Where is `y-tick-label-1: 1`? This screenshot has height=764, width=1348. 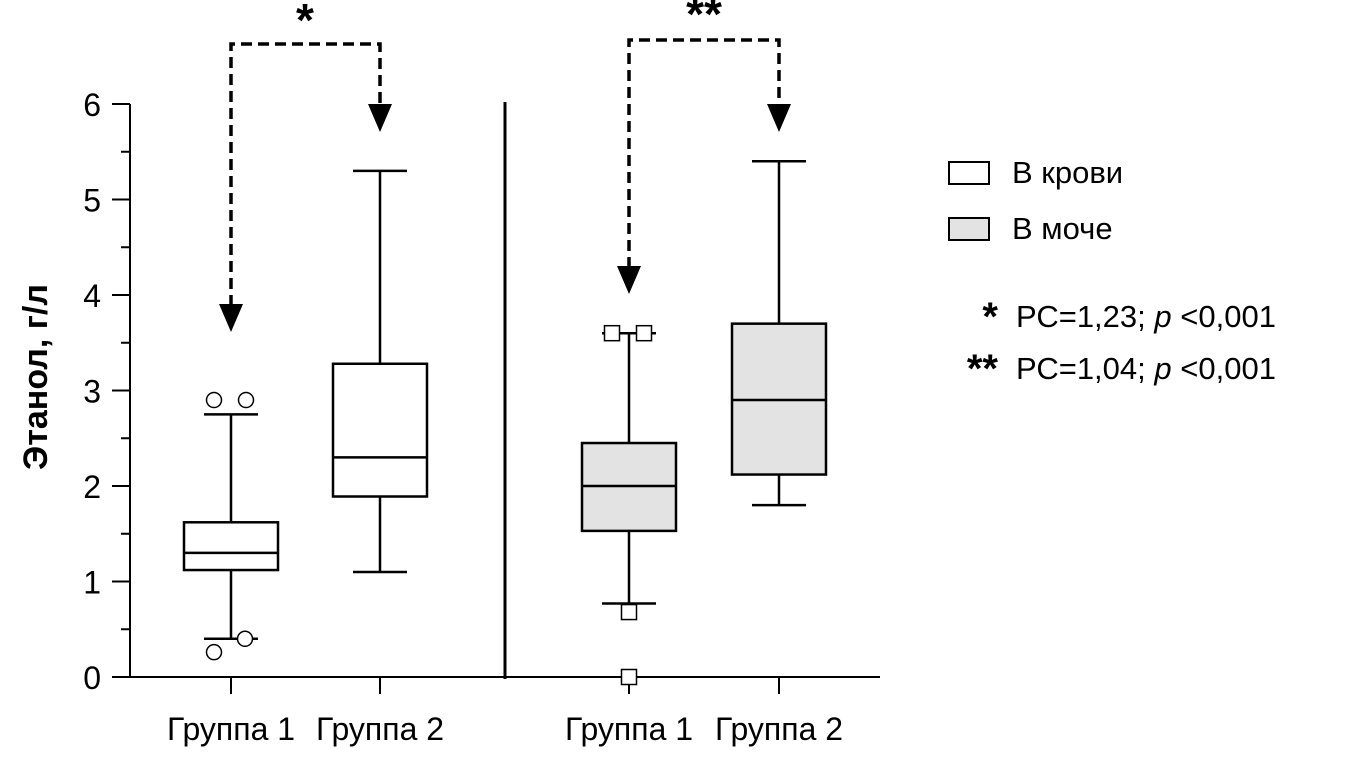
y-tick-label-1: 1 is located at coordinates (92, 583).